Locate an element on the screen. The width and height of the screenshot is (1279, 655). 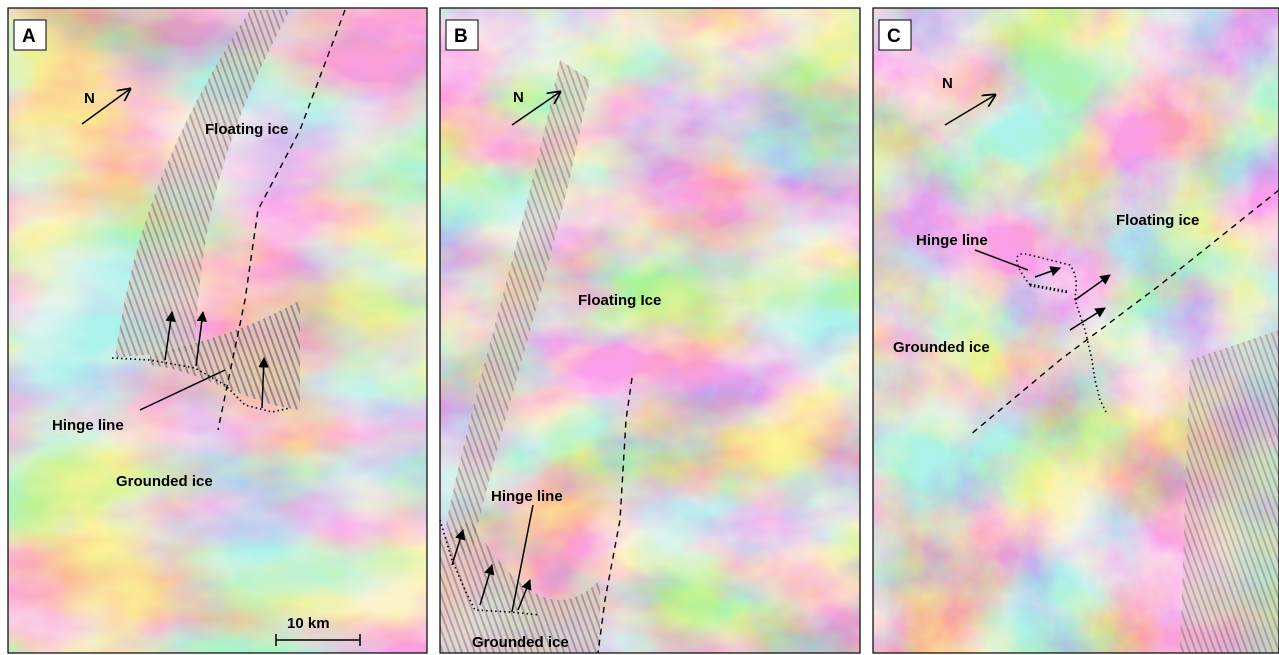
panel-letter: A is located at coordinates (29, 36).